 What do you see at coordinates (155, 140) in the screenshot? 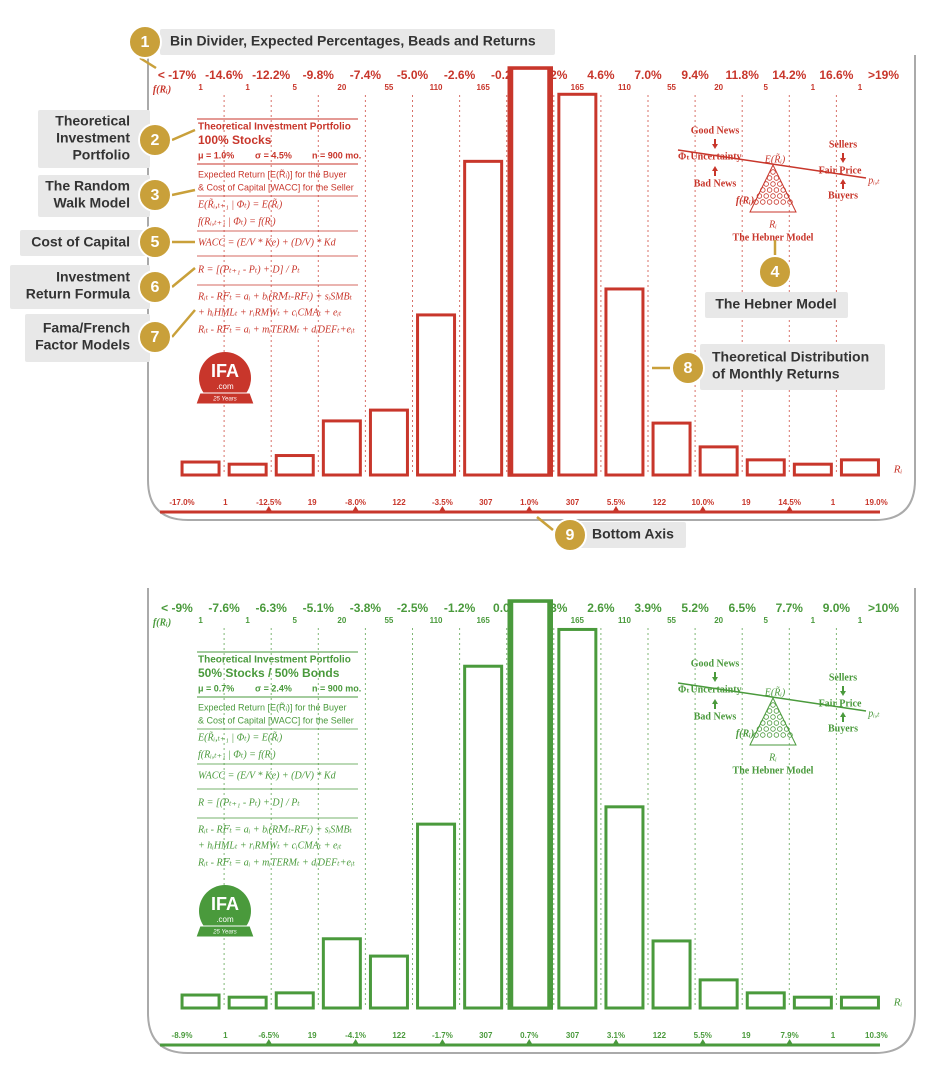
I see `callout-number: 2` at bounding box center [155, 140].